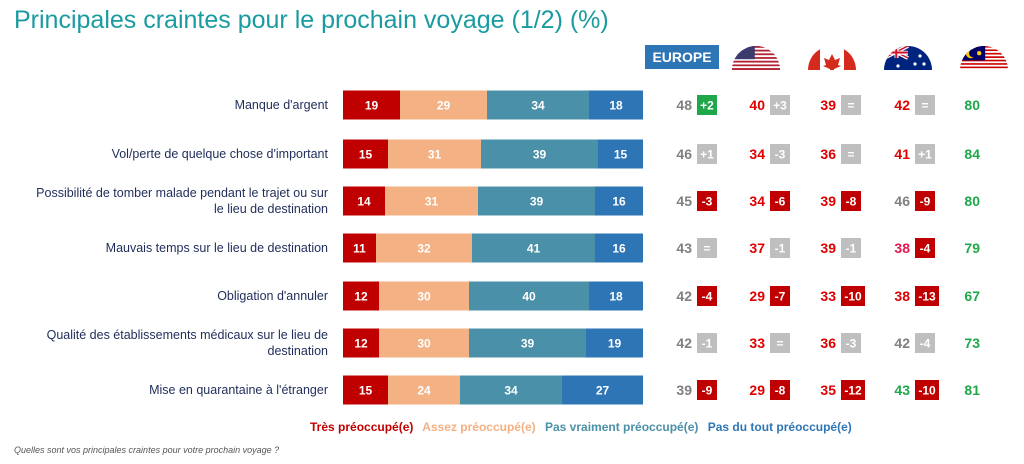 The image size is (1024, 464). I want to click on europe-badge, so click(682, 57).